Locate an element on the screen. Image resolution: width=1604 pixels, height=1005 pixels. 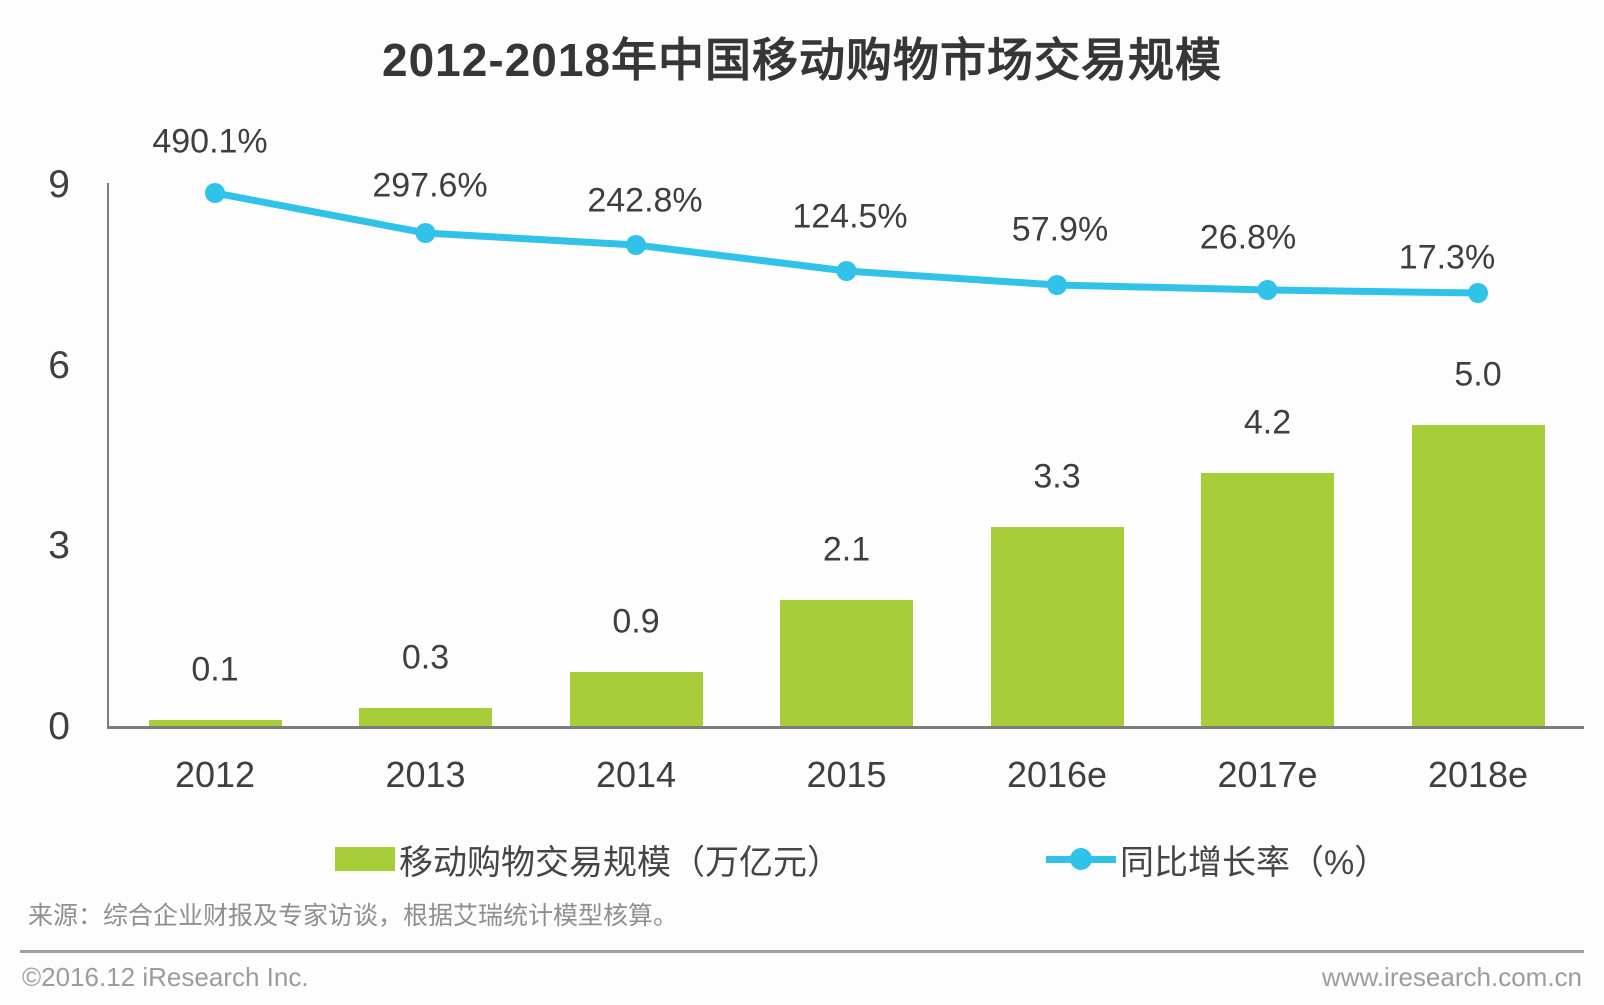
bar-value-label: 2.1 is located at coordinates (846, 549).